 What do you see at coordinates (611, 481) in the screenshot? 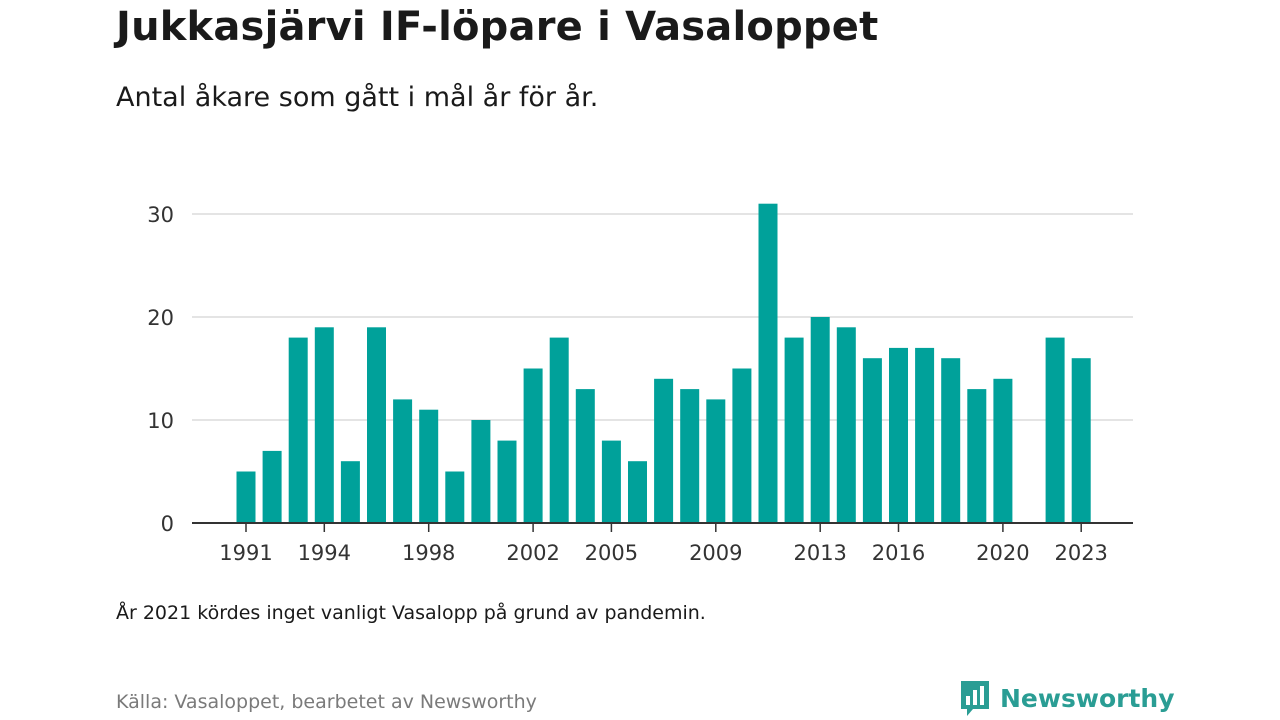
I see `bar-2005` at bounding box center [611, 481].